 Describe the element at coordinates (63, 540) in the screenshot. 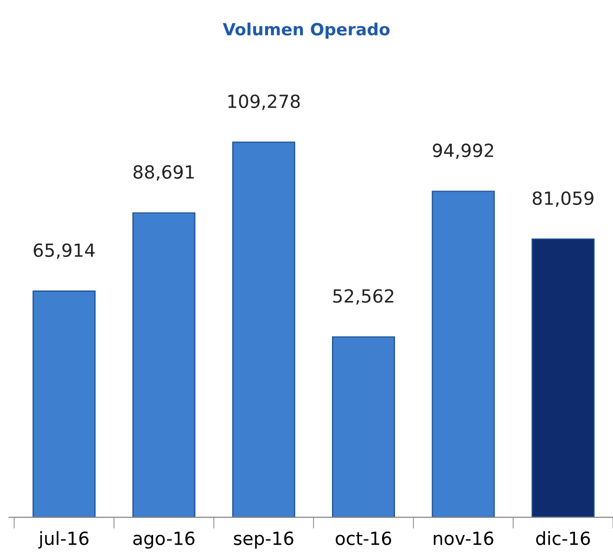

I see `x-tick-label: jul-16` at that location.